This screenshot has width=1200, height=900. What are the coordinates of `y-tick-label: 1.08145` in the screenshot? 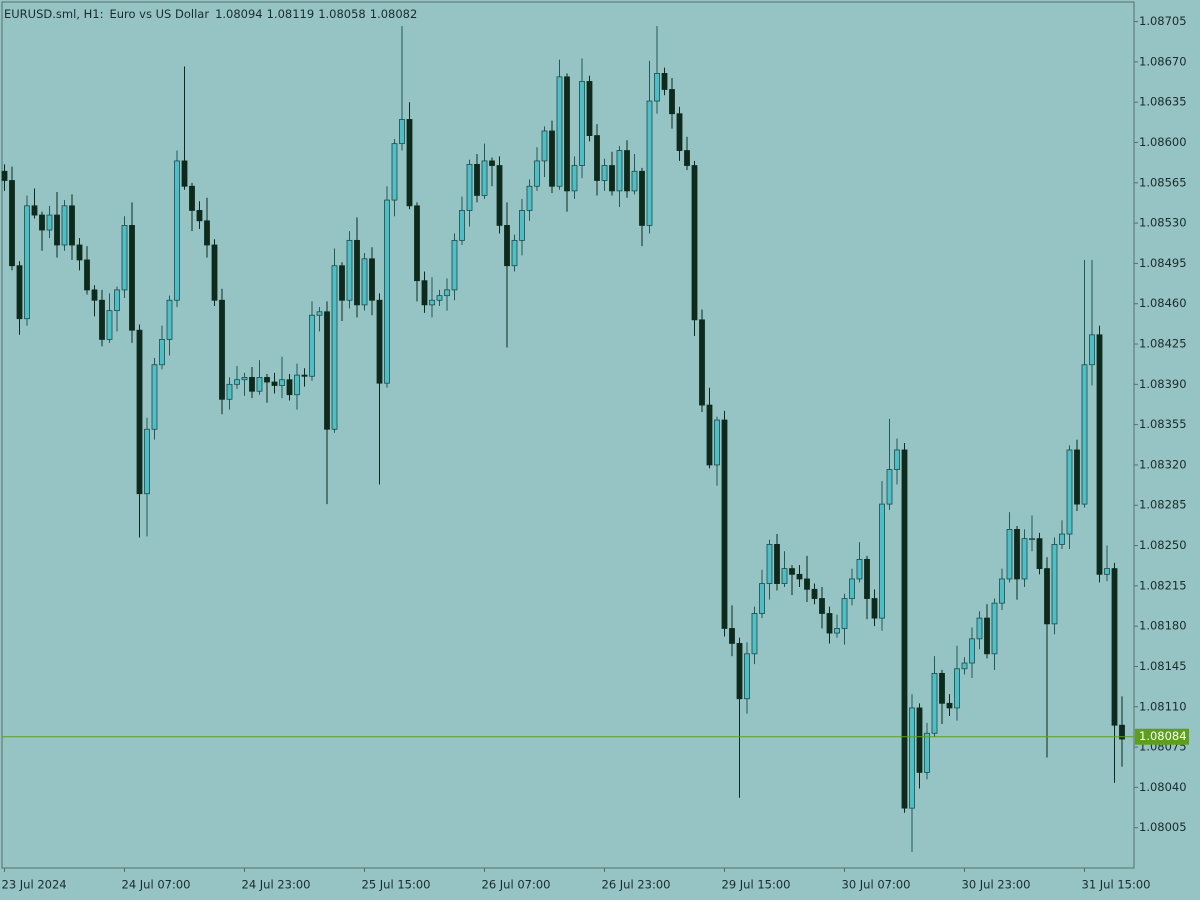 It's located at (1163, 666).